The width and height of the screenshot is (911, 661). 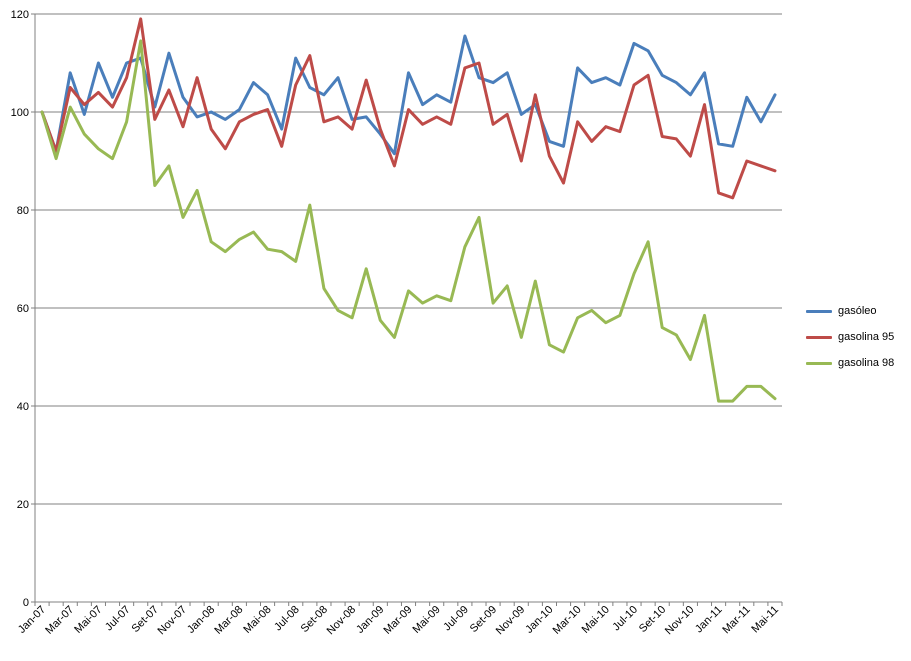 What do you see at coordinates (23, 505) in the screenshot?
I see `y-tick-label: 20` at bounding box center [23, 505].